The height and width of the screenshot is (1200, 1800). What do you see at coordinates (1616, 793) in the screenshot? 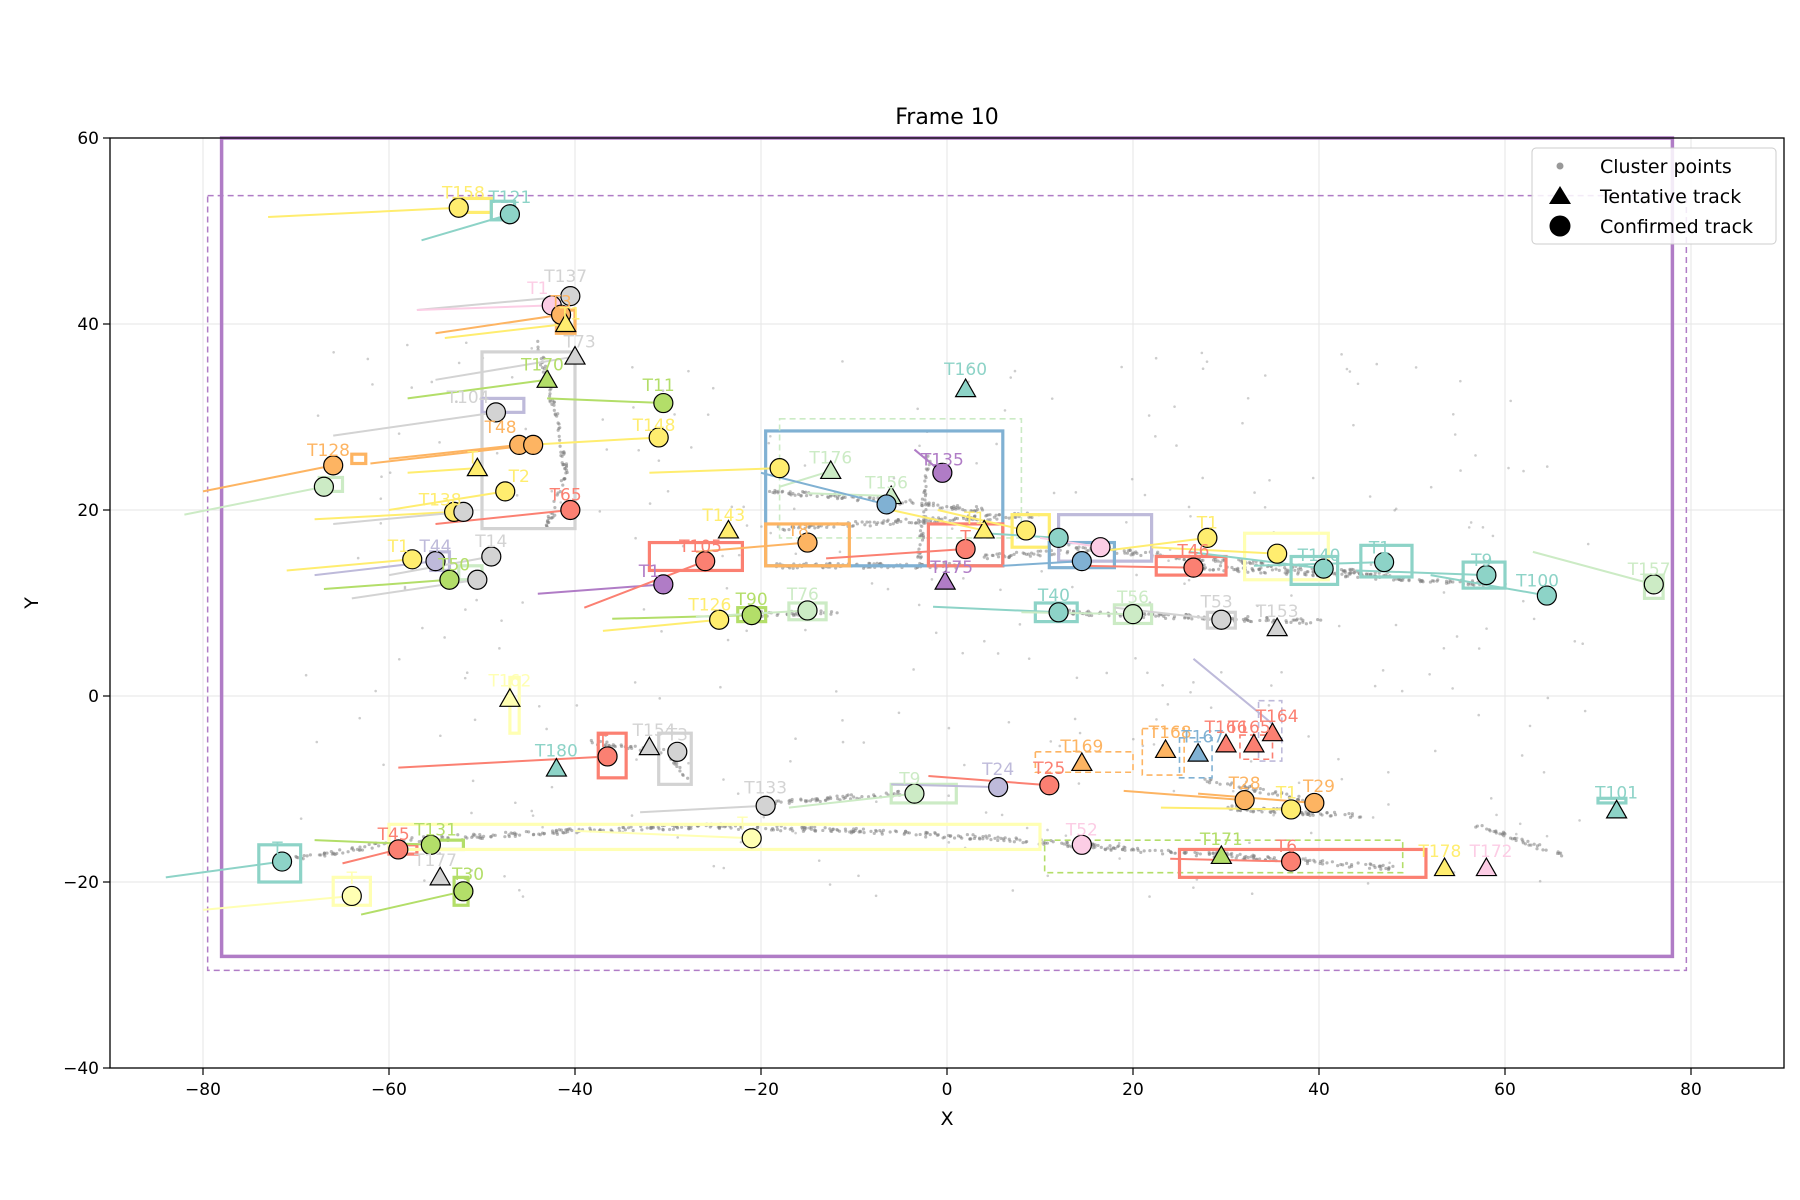
I see `track-label: T101` at bounding box center [1616, 793].